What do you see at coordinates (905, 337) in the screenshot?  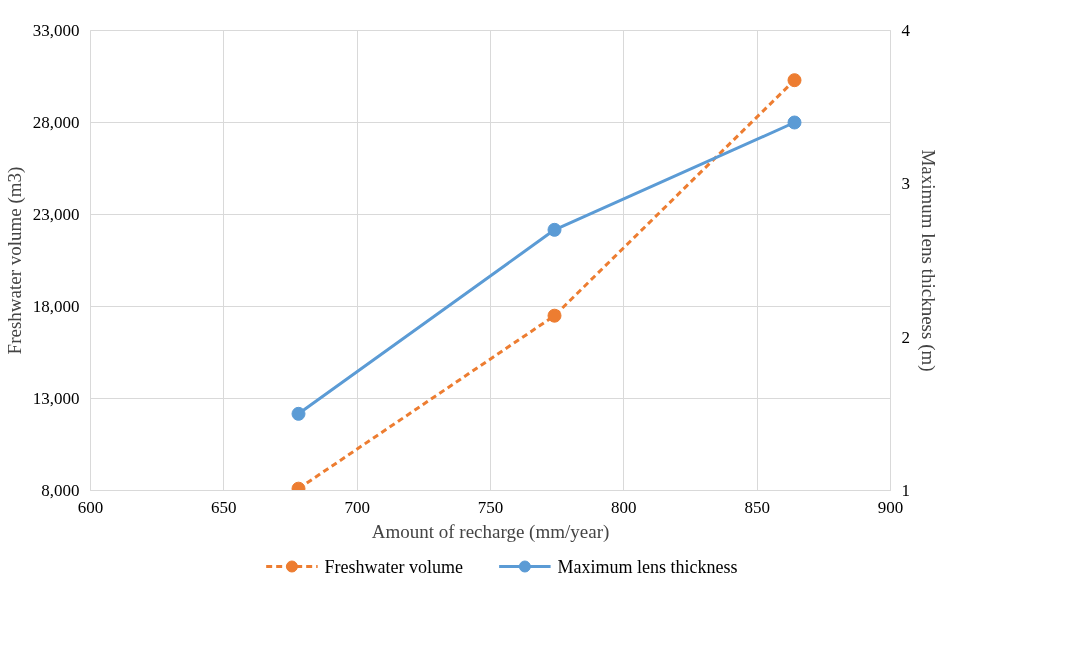 I see `y2-tick-label: 2` at bounding box center [905, 337].